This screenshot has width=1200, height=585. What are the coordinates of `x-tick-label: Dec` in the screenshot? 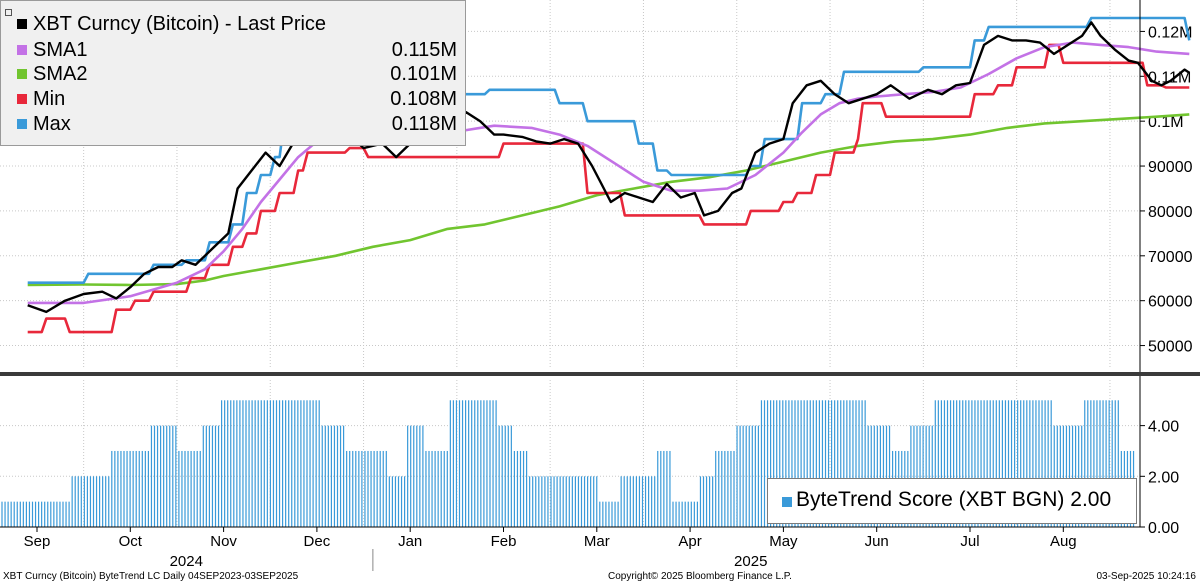 It's located at (317, 541).